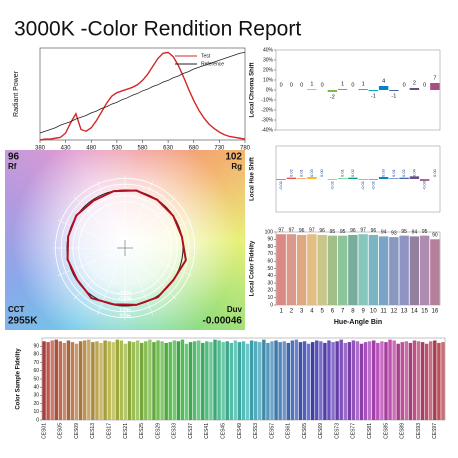 Image resolution: width=458 pixels, height=458 pixels. Describe the element at coordinates (270, 254) in the screenshot. I see `y-tick-label: 70` at that location.